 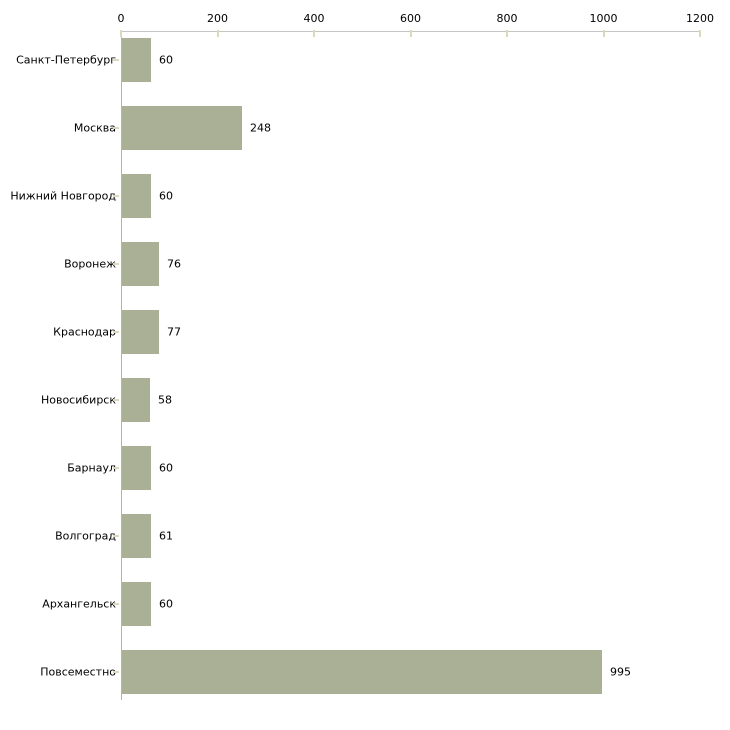 I want to click on category-label: Санкт-Петербург, so click(x=66, y=60).